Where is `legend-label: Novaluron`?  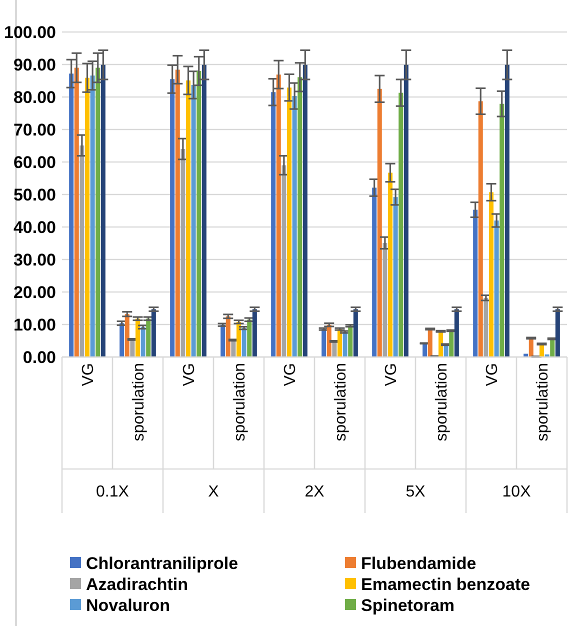 legend-label: Novaluron is located at coordinates (128, 605).